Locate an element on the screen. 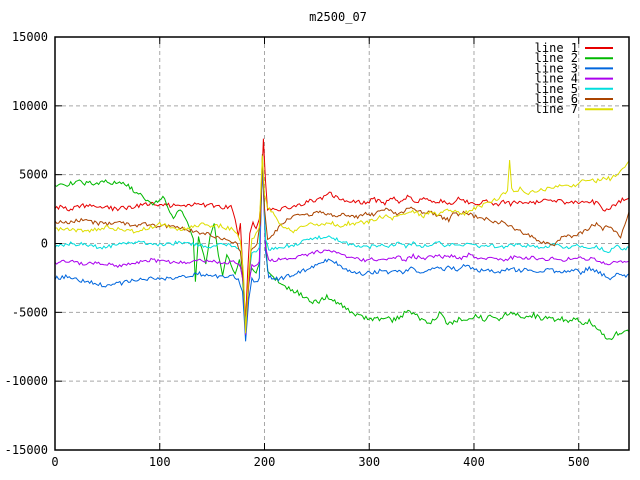 Image resolution: width=640 pixels, height=480 pixels. y-tick-label: 15000 is located at coordinates (30, 37).